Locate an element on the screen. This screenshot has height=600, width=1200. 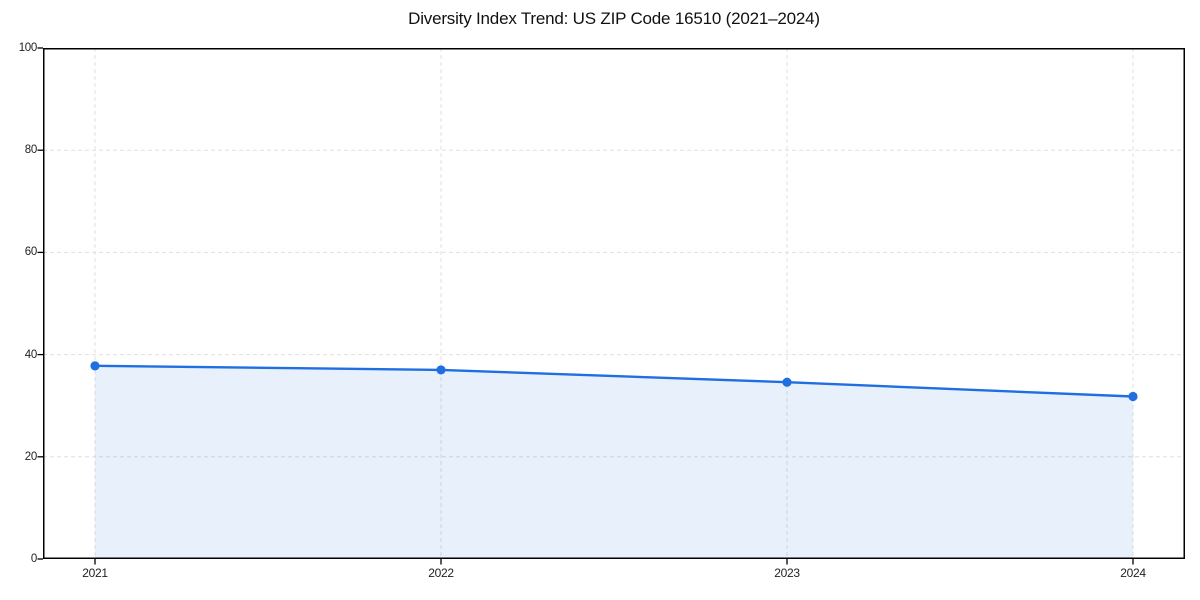
y-tick-label: 80 is located at coordinates (31, 150).